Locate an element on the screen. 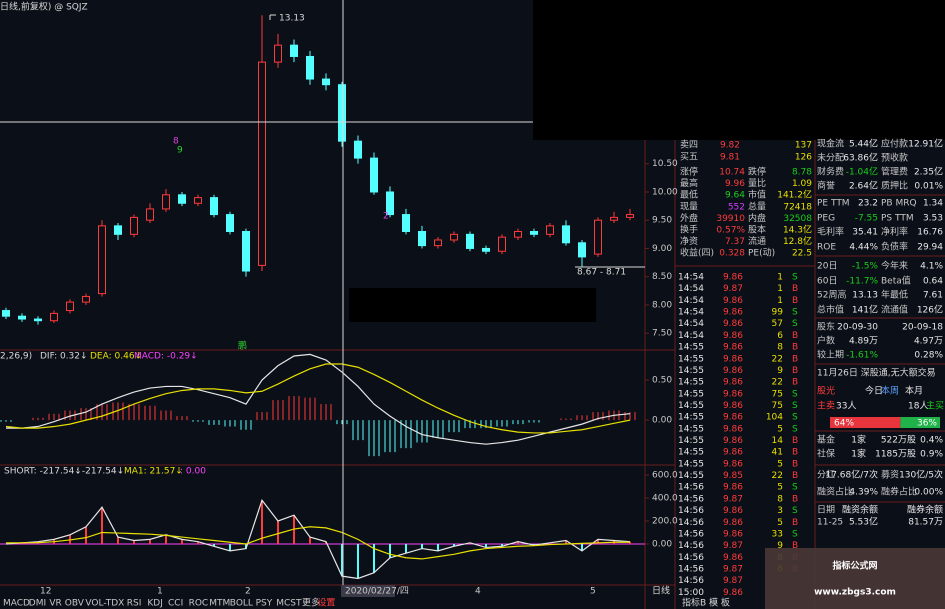 This screenshot has width=945, height=609. tick-volume: 41 is located at coordinates (777, 453).